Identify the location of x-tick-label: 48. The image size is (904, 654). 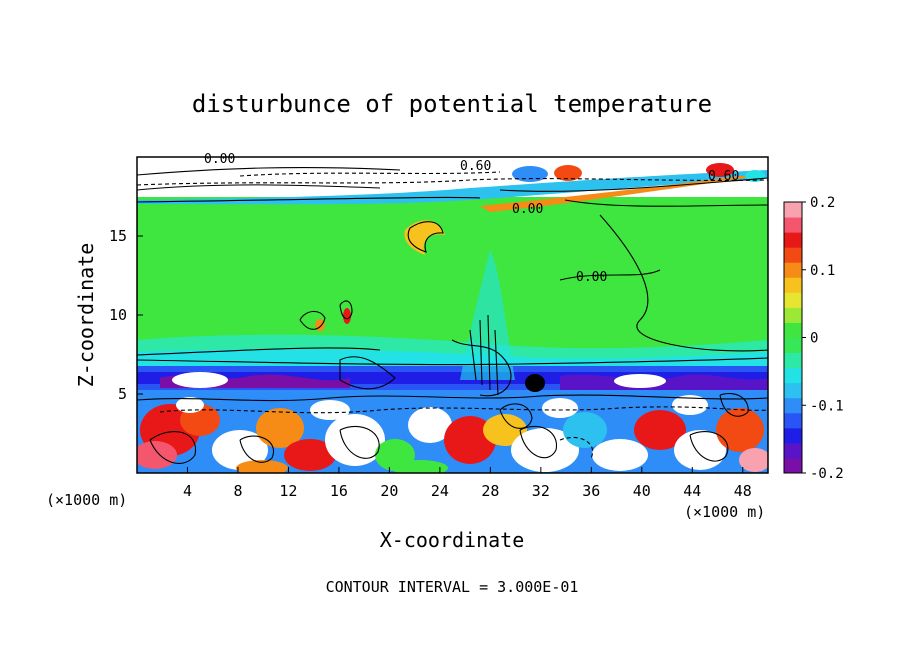
(743, 491).